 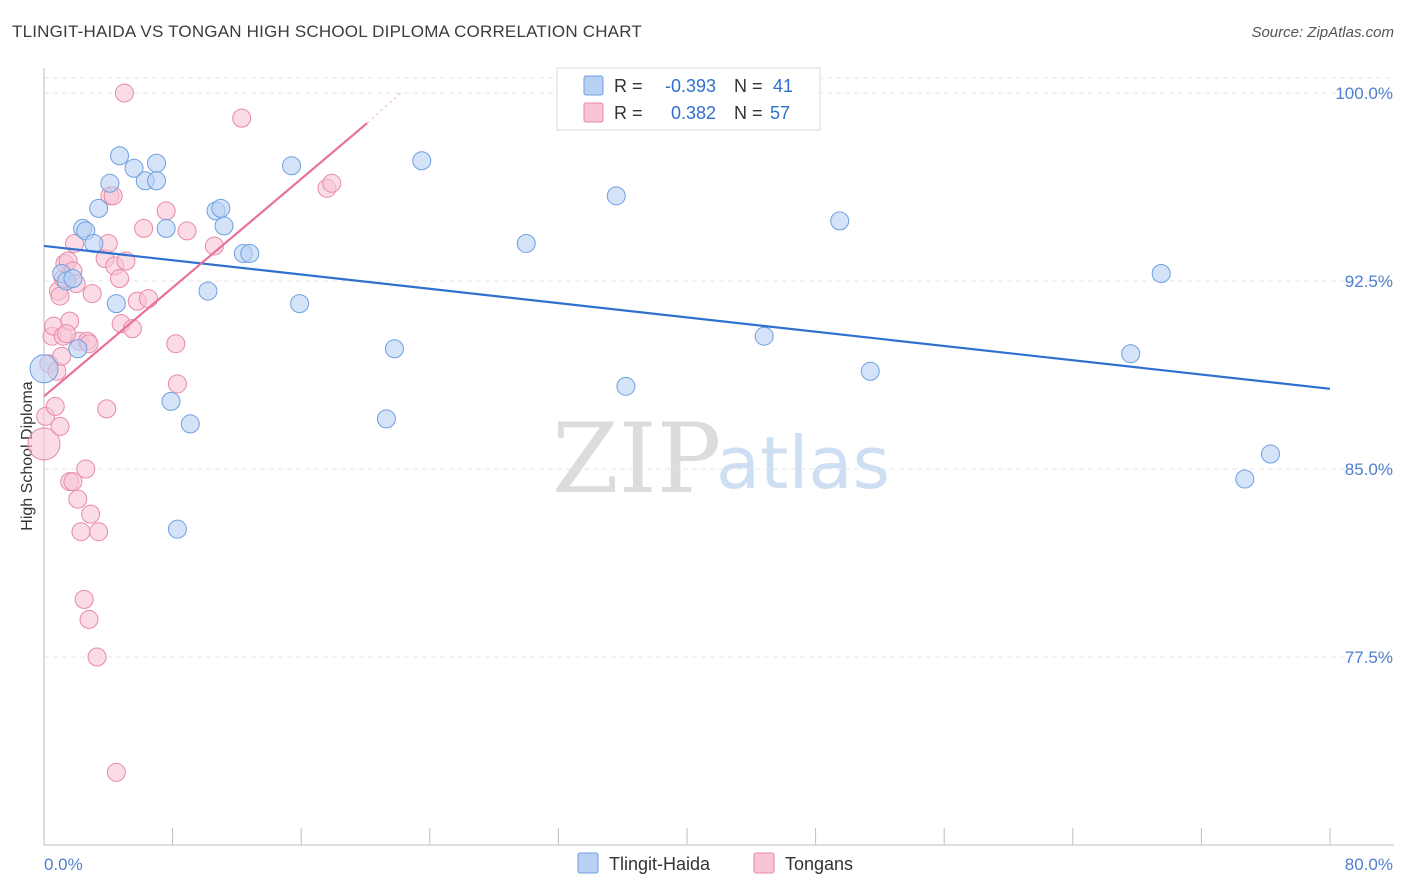 I want to click on y-tick-label-0: 100.0%, so click(x=1364, y=93).